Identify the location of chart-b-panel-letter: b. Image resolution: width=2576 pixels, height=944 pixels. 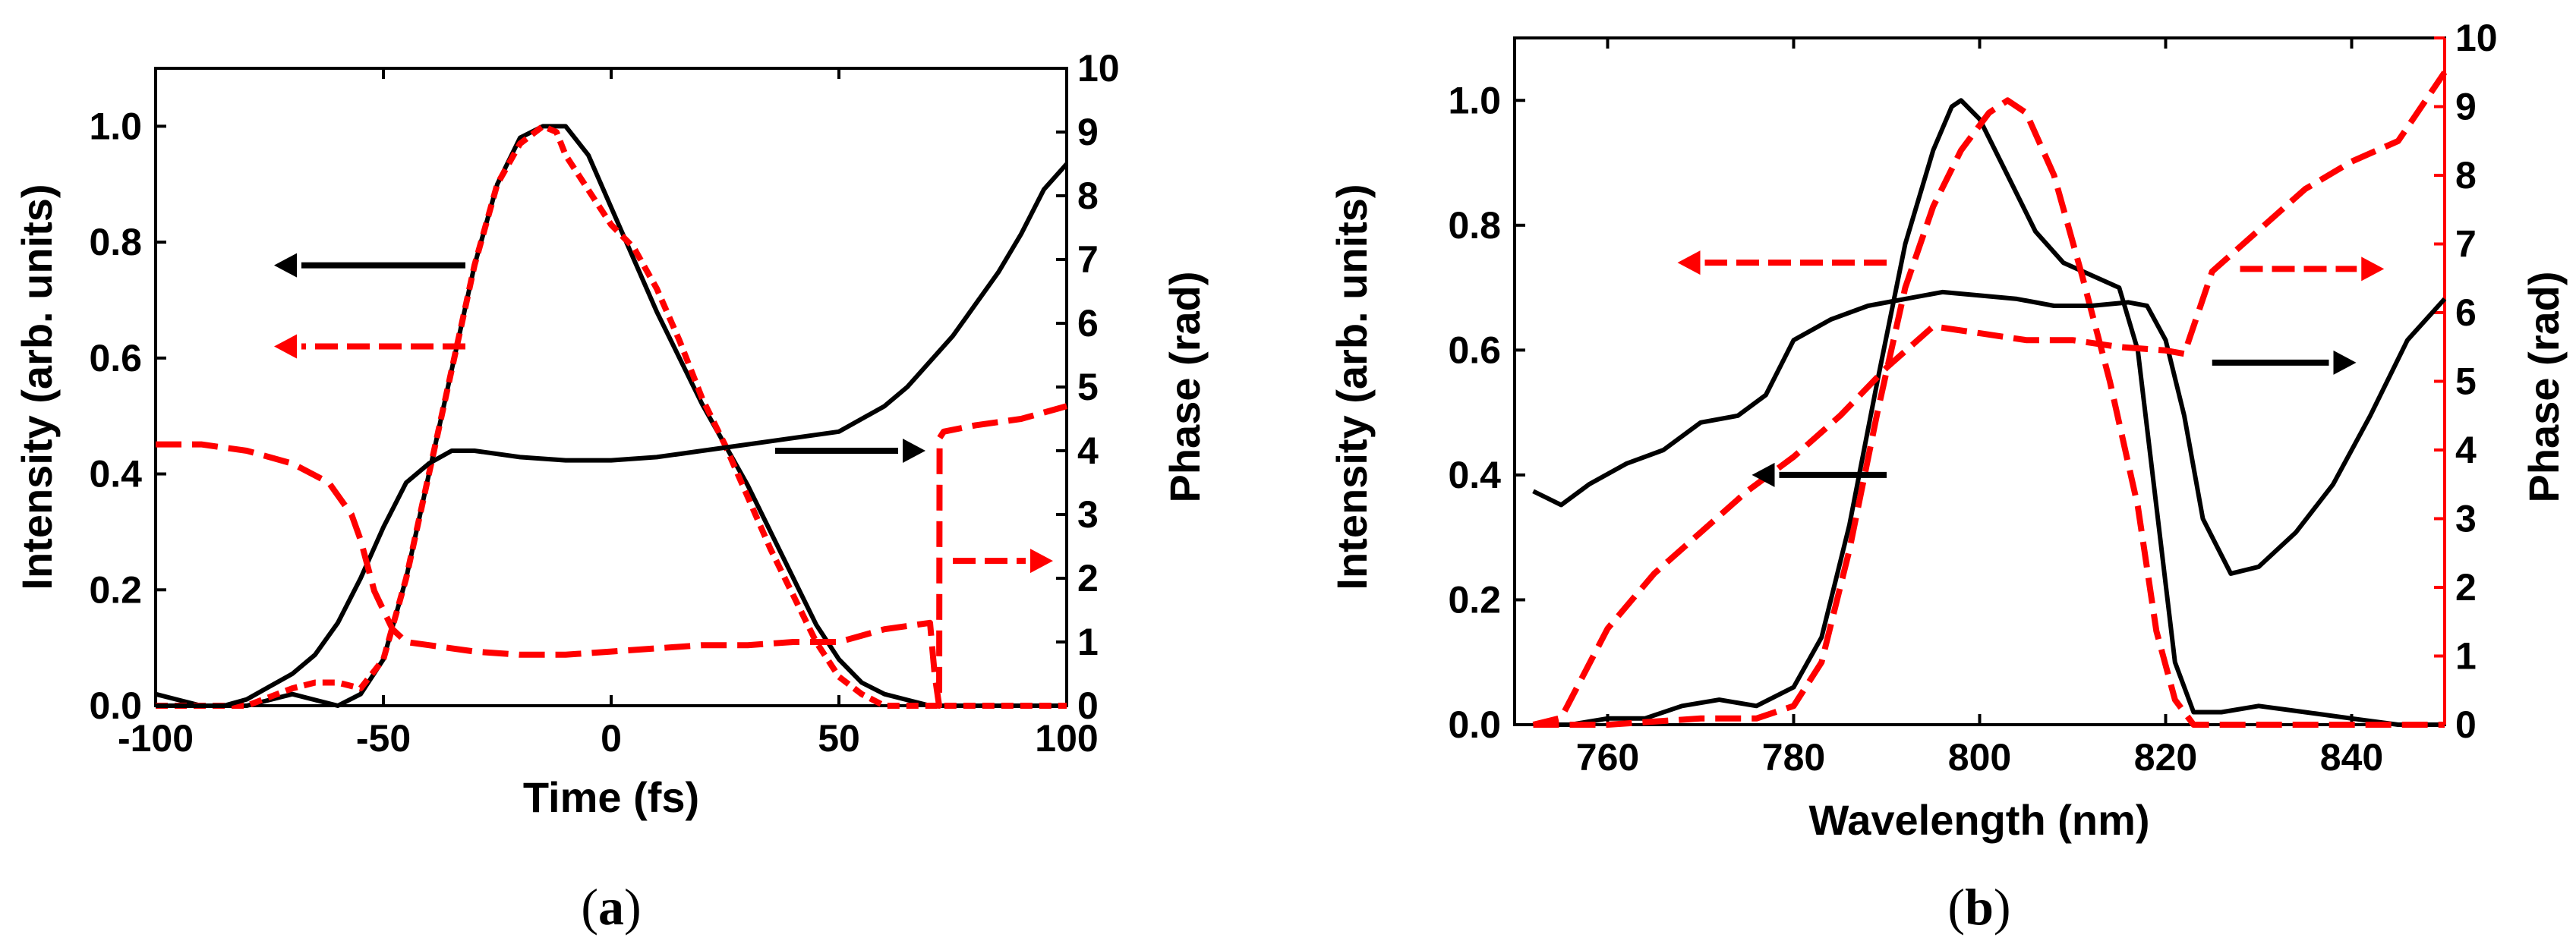
(1979, 907).